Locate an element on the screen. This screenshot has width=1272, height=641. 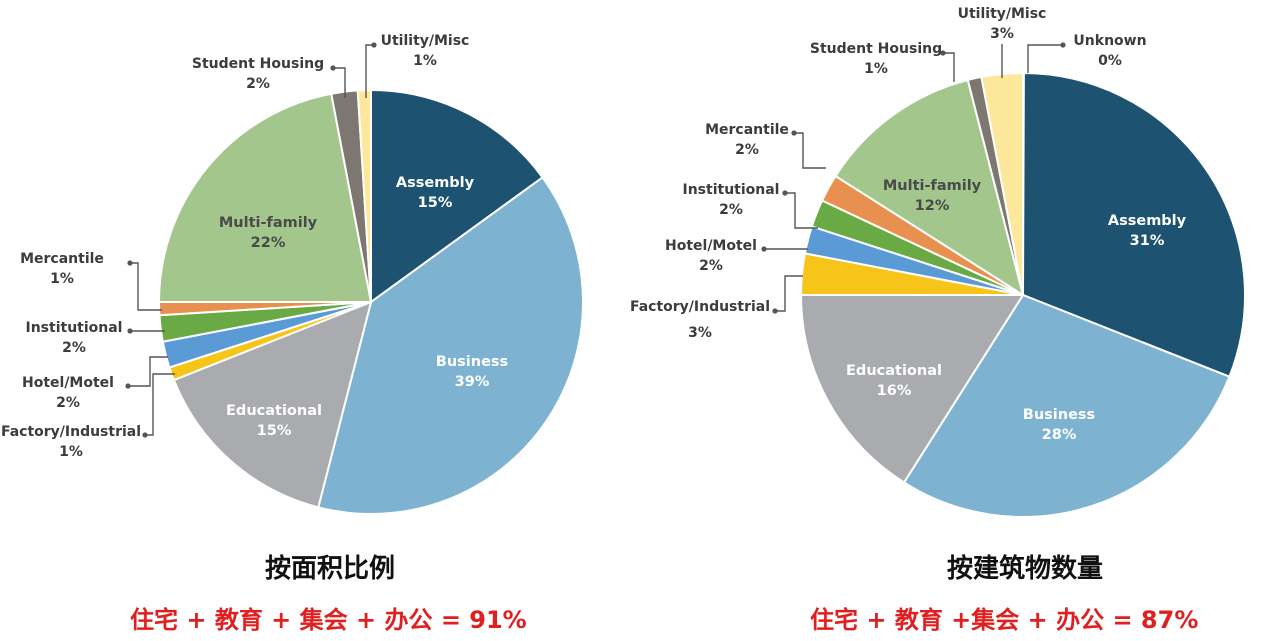
slice-label-educational: Educational 16% is located at coordinates (894, 381).